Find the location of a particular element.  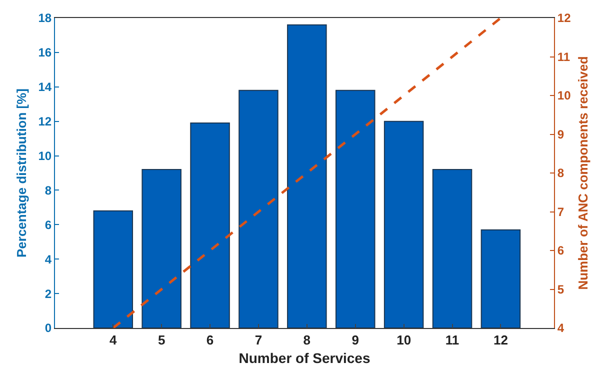

y-tick-label: 12 is located at coordinates (45, 121).